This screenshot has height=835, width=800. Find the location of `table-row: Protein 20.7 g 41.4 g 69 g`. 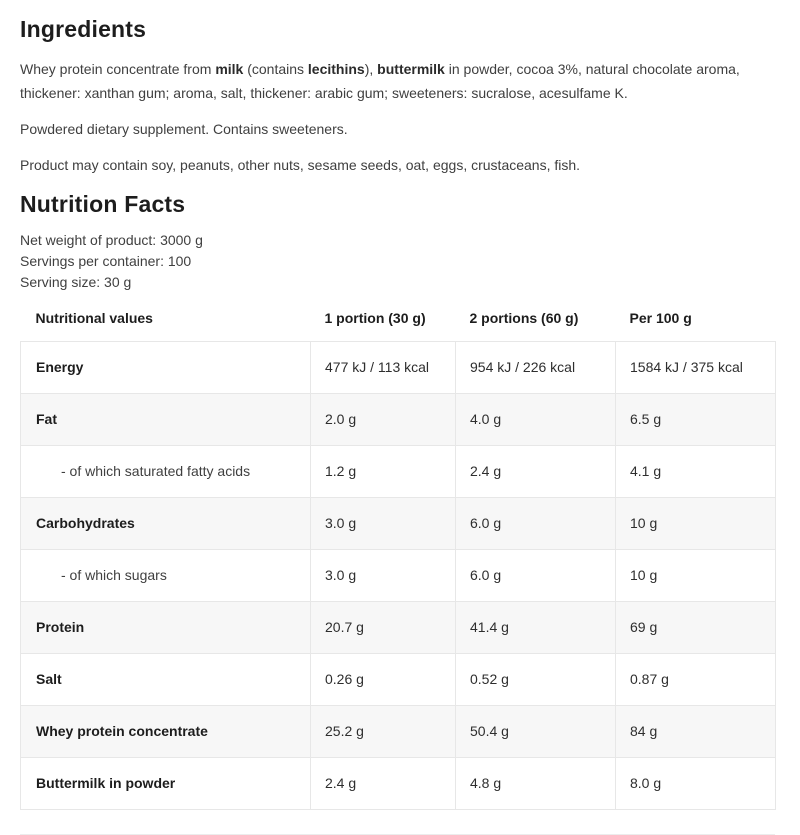

table-row: Protein 20.7 g 41.4 g 69 g is located at coordinates (398, 627).